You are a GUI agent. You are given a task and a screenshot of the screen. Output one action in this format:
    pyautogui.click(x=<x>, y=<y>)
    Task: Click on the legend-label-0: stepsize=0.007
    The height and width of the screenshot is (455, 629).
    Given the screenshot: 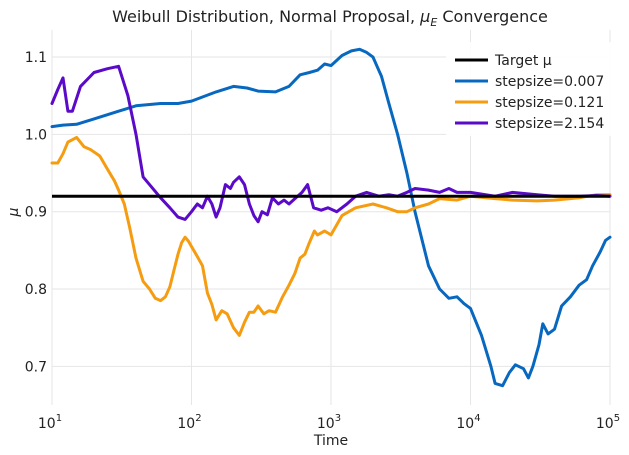 What is the action you would take?
    pyautogui.click(x=549, y=82)
    